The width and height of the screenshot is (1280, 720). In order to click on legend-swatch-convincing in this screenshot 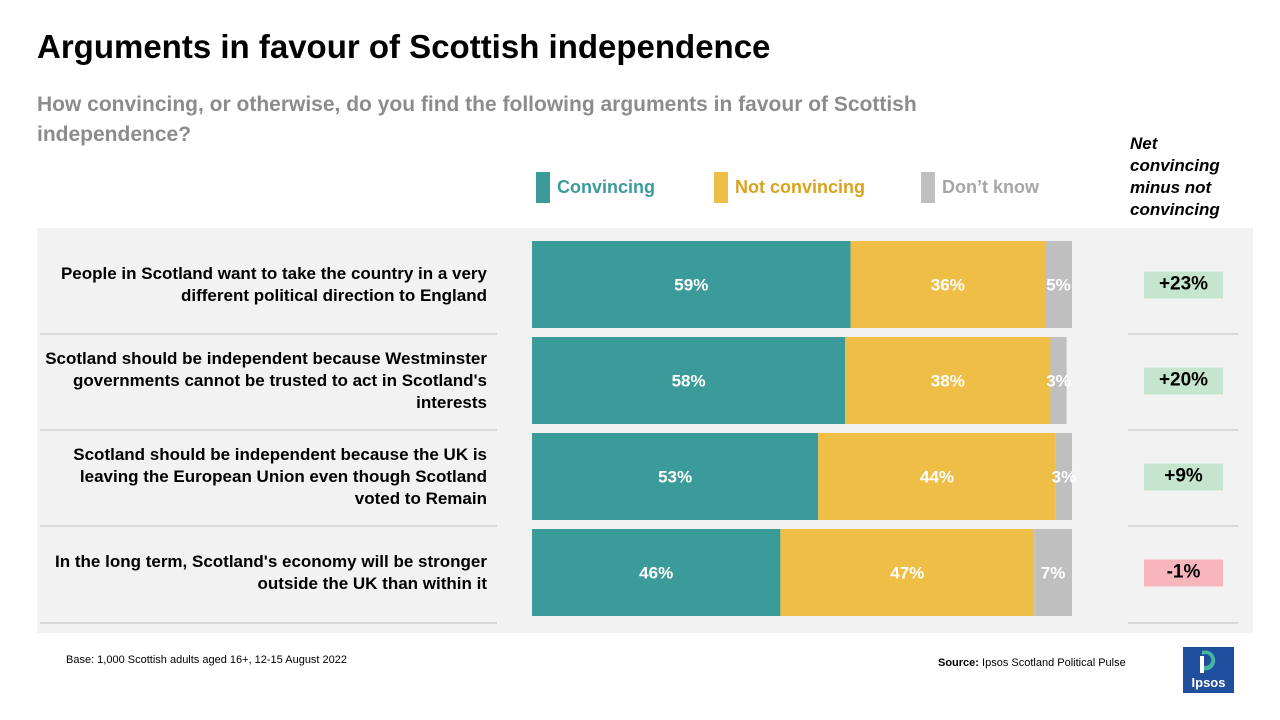, I will do `click(543, 187)`.